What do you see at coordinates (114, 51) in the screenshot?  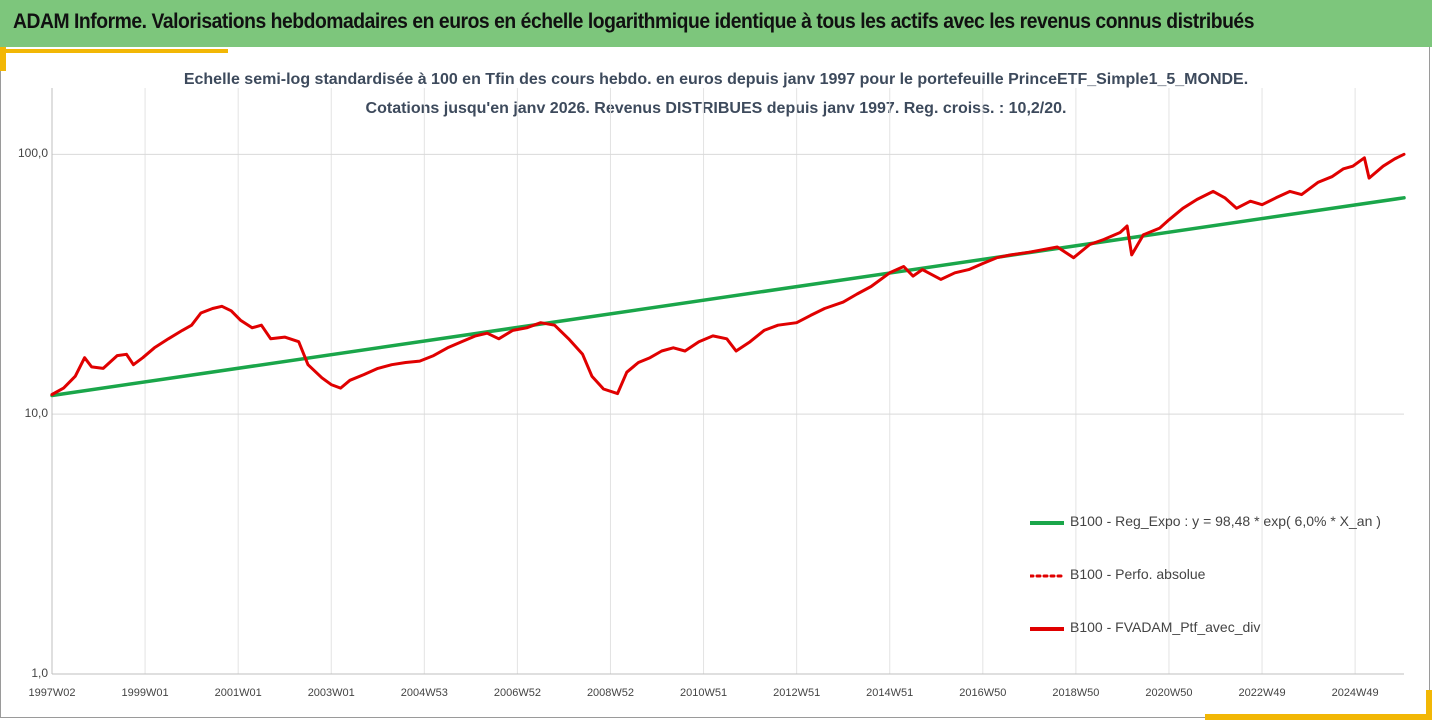 I see `accent-bar-top-left-horizontal` at bounding box center [114, 51].